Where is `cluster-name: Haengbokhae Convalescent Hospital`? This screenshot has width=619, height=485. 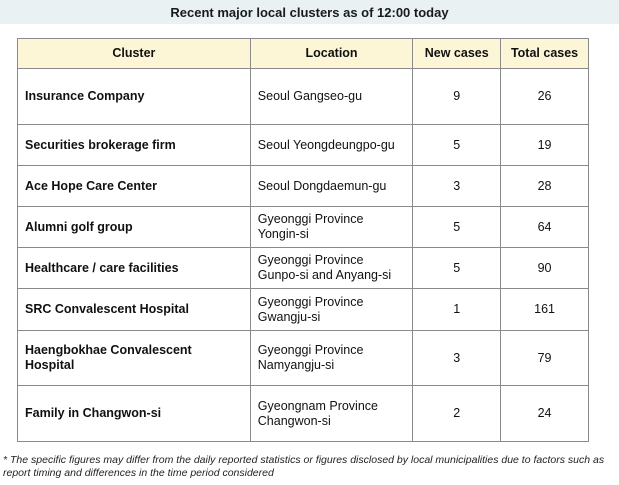 cluster-name: Haengbokhae Convalescent Hospital is located at coordinates (134, 358).